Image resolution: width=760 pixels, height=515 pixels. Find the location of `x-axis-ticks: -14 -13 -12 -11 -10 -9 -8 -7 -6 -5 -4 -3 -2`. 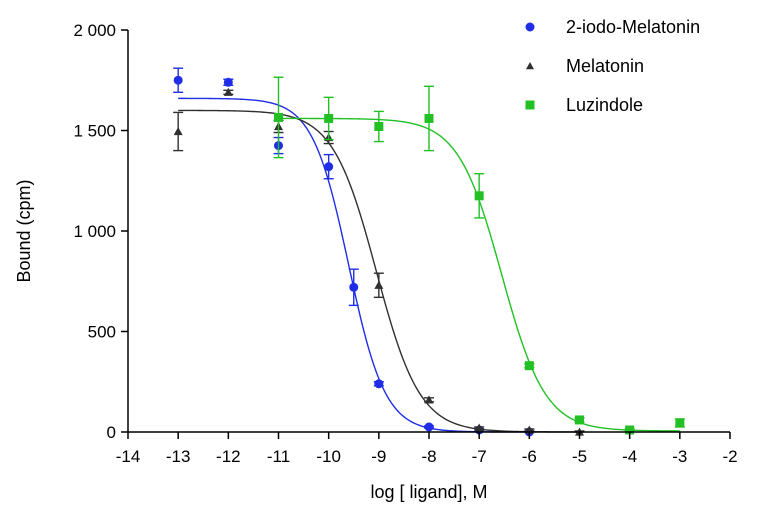

x-axis-ticks: -14 -13 -12 -11 -10 -9 -8 -7 -6 -5 -4 -3 -2 is located at coordinates (427, 449).